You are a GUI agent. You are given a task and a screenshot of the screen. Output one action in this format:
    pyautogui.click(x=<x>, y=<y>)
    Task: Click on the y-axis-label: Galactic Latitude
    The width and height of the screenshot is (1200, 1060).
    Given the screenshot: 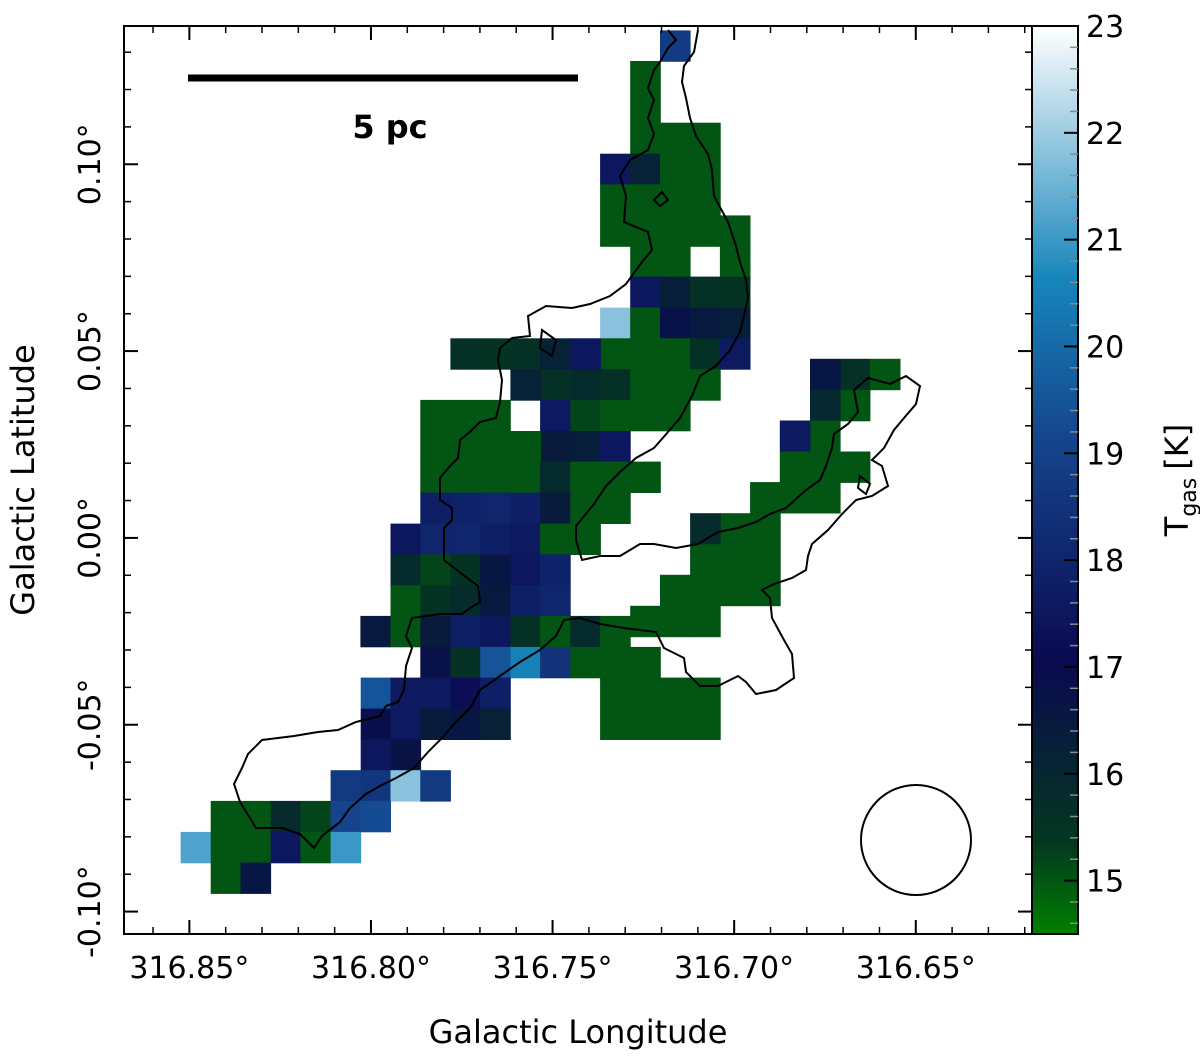 What is the action you would take?
    pyautogui.click(x=23, y=479)
    